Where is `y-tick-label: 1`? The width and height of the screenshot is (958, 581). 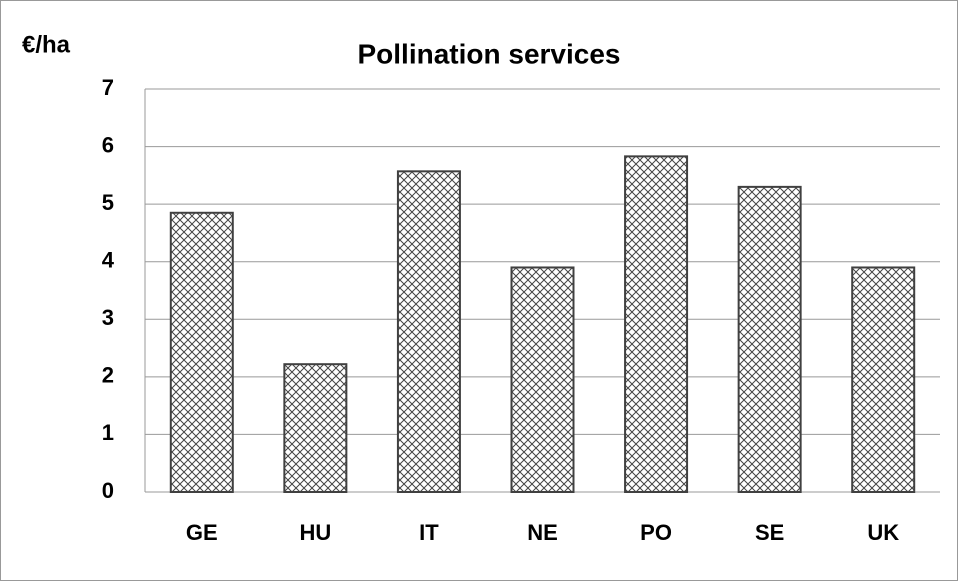
y-tick-label: 1 is located at coordinates (108, 432).